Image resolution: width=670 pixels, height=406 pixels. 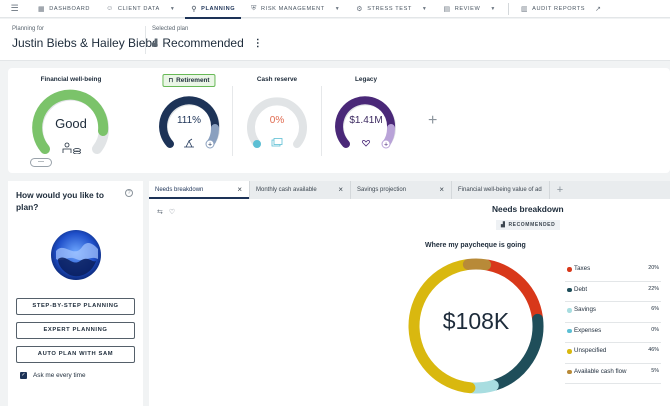 What do you see at coordinates (382, 190) in the screenshot?
I see `tab-label: Savings projection` at bounding box center [382, 190].